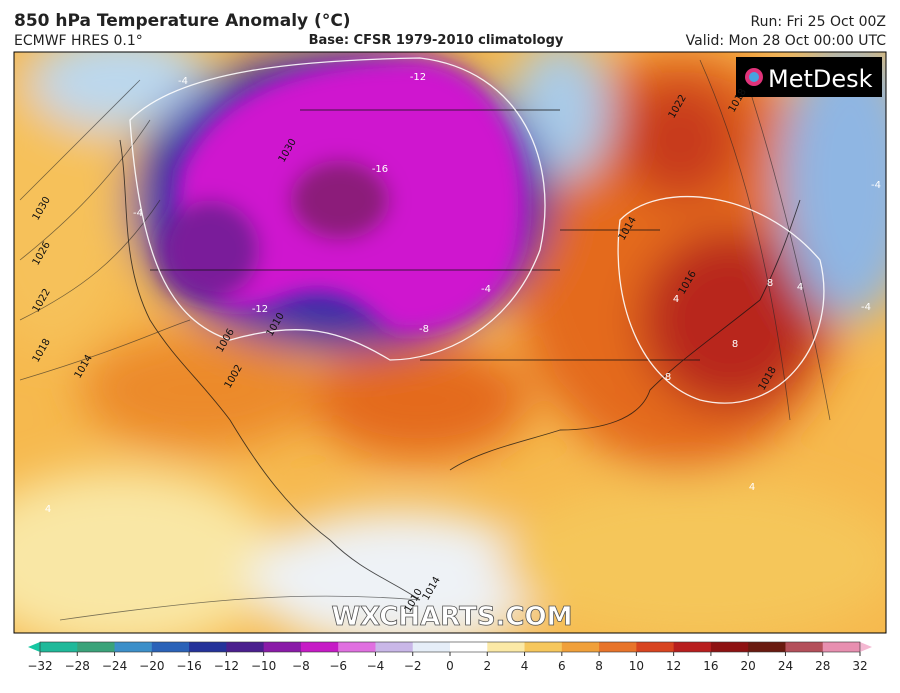  Describe the element at coordinates (562, 666) in the screenshot. I see `colorbar-label: 6` at that location.